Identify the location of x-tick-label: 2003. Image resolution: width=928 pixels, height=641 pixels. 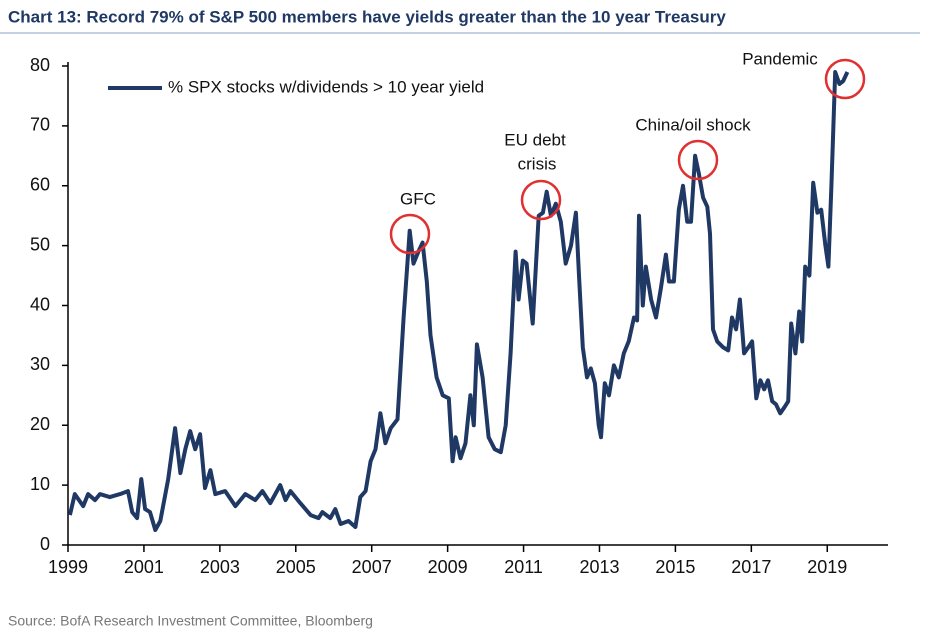
(220, 567).